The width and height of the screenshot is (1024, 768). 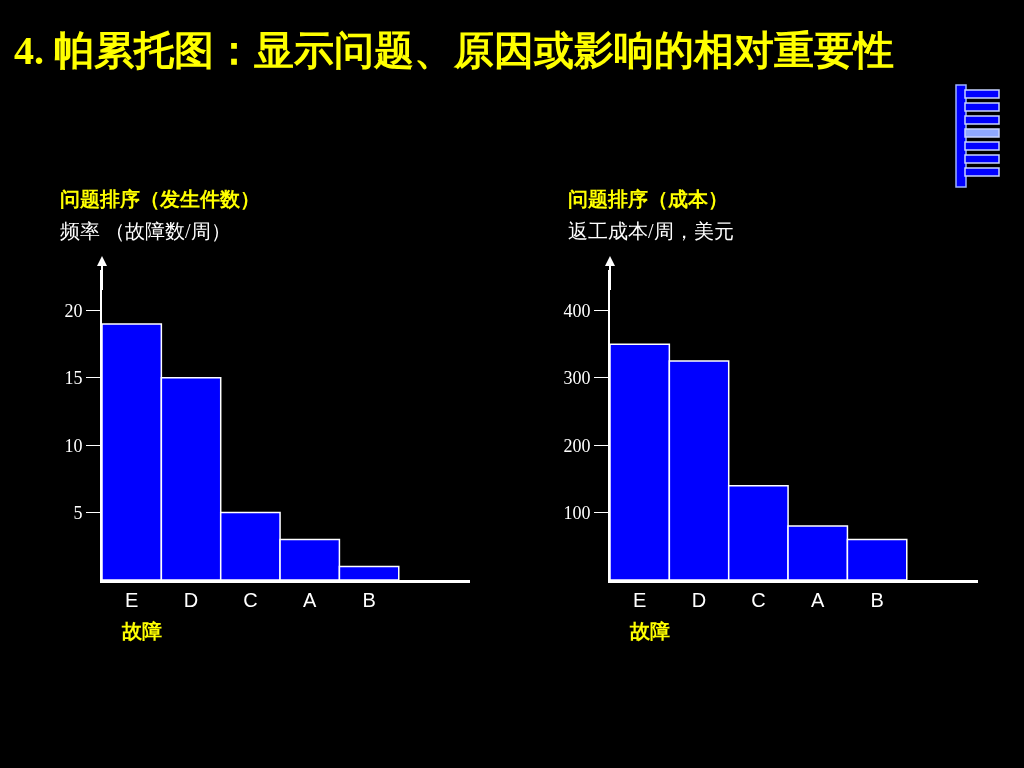 I want to click on y-tick-label: 10, so click(x=73, y=445).